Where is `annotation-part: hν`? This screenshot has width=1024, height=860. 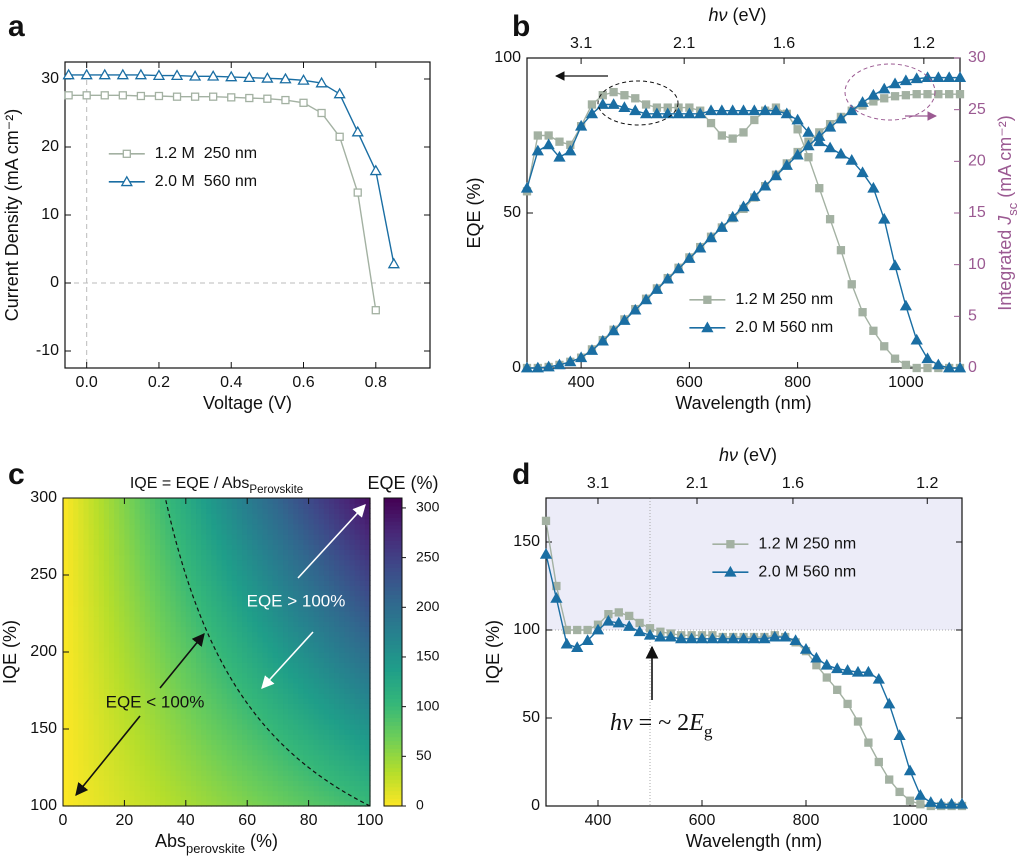
annotation-part: hν is located at coordinates (621, 723).